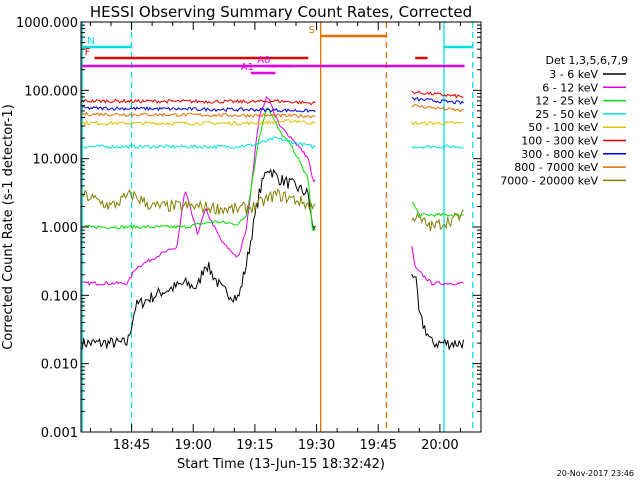  What do you see at coordinates (254, 445) in the screenshot?
I see `x-tick-label-2: 19:15` at bounding box center [254, 445].